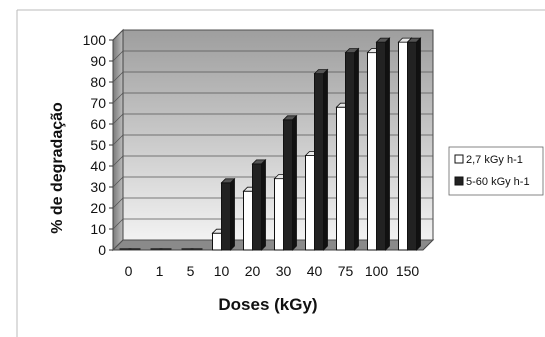 The width and height of the screenshot is (545, 337). I want to click on x-tick-label-75: 75, so click(346, 271).